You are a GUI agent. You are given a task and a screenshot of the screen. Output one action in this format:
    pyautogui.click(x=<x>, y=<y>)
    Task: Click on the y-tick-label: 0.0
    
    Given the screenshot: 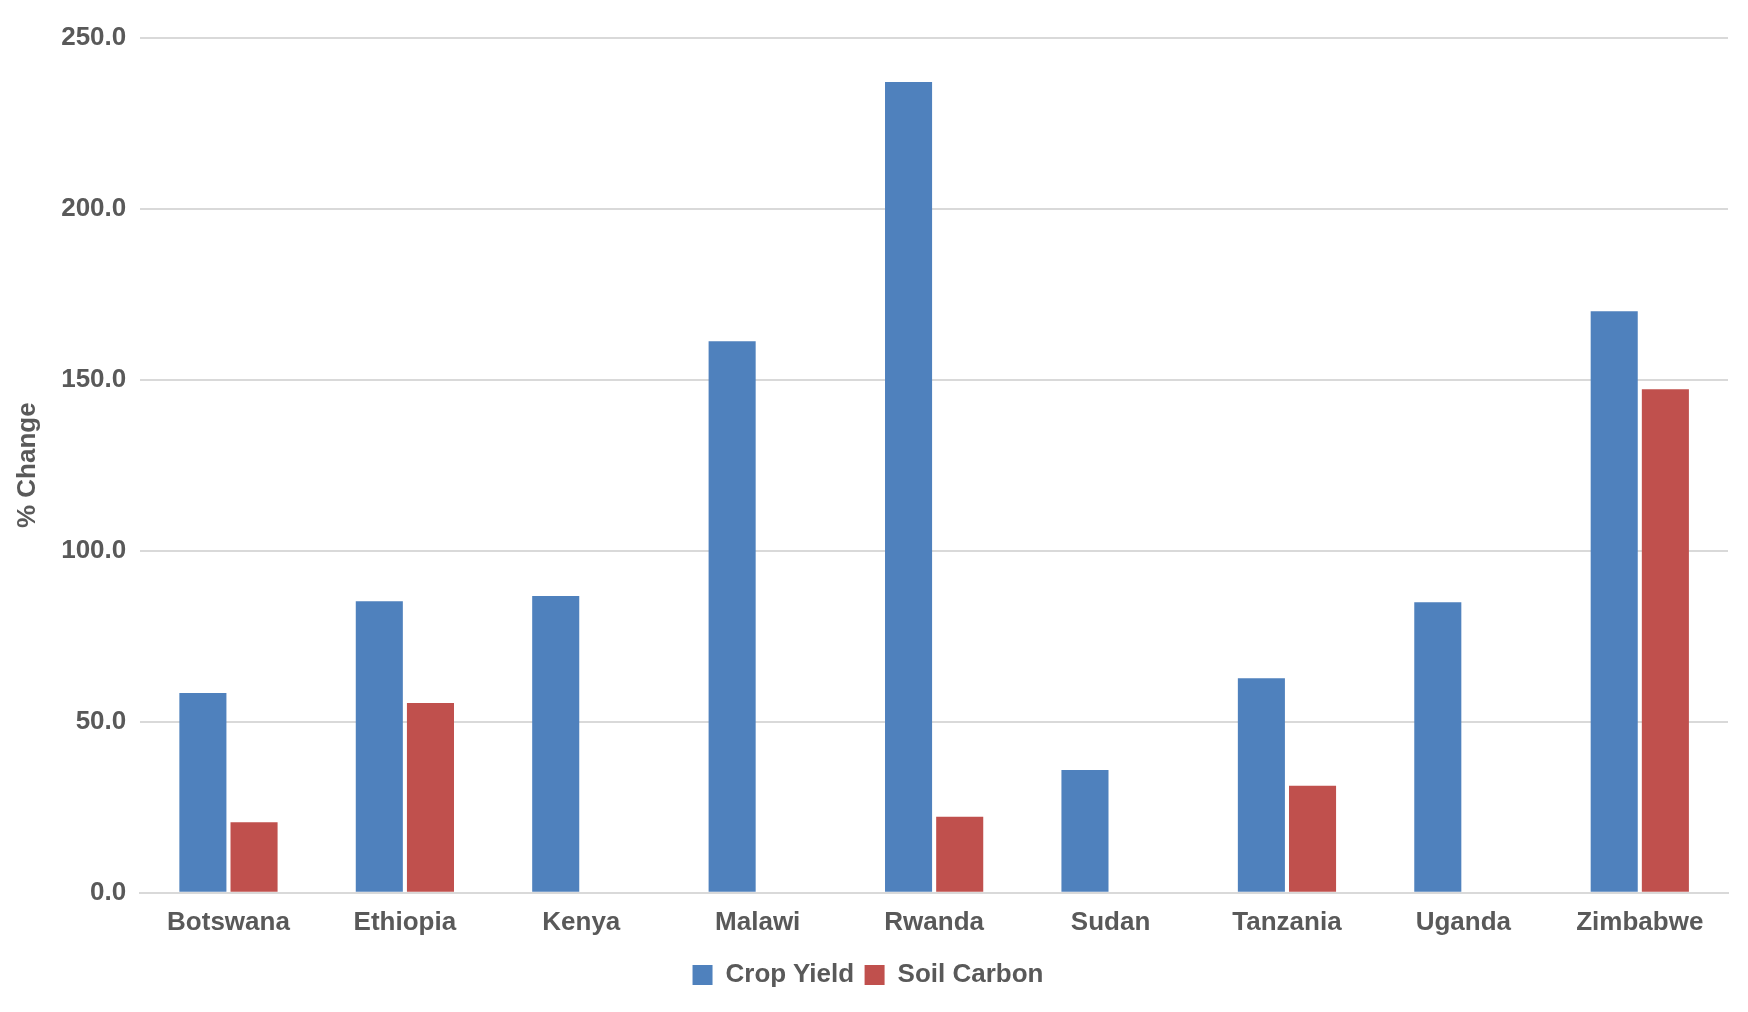 What is the action you would take?
    pyautogui.click(x=108, y=890)
    